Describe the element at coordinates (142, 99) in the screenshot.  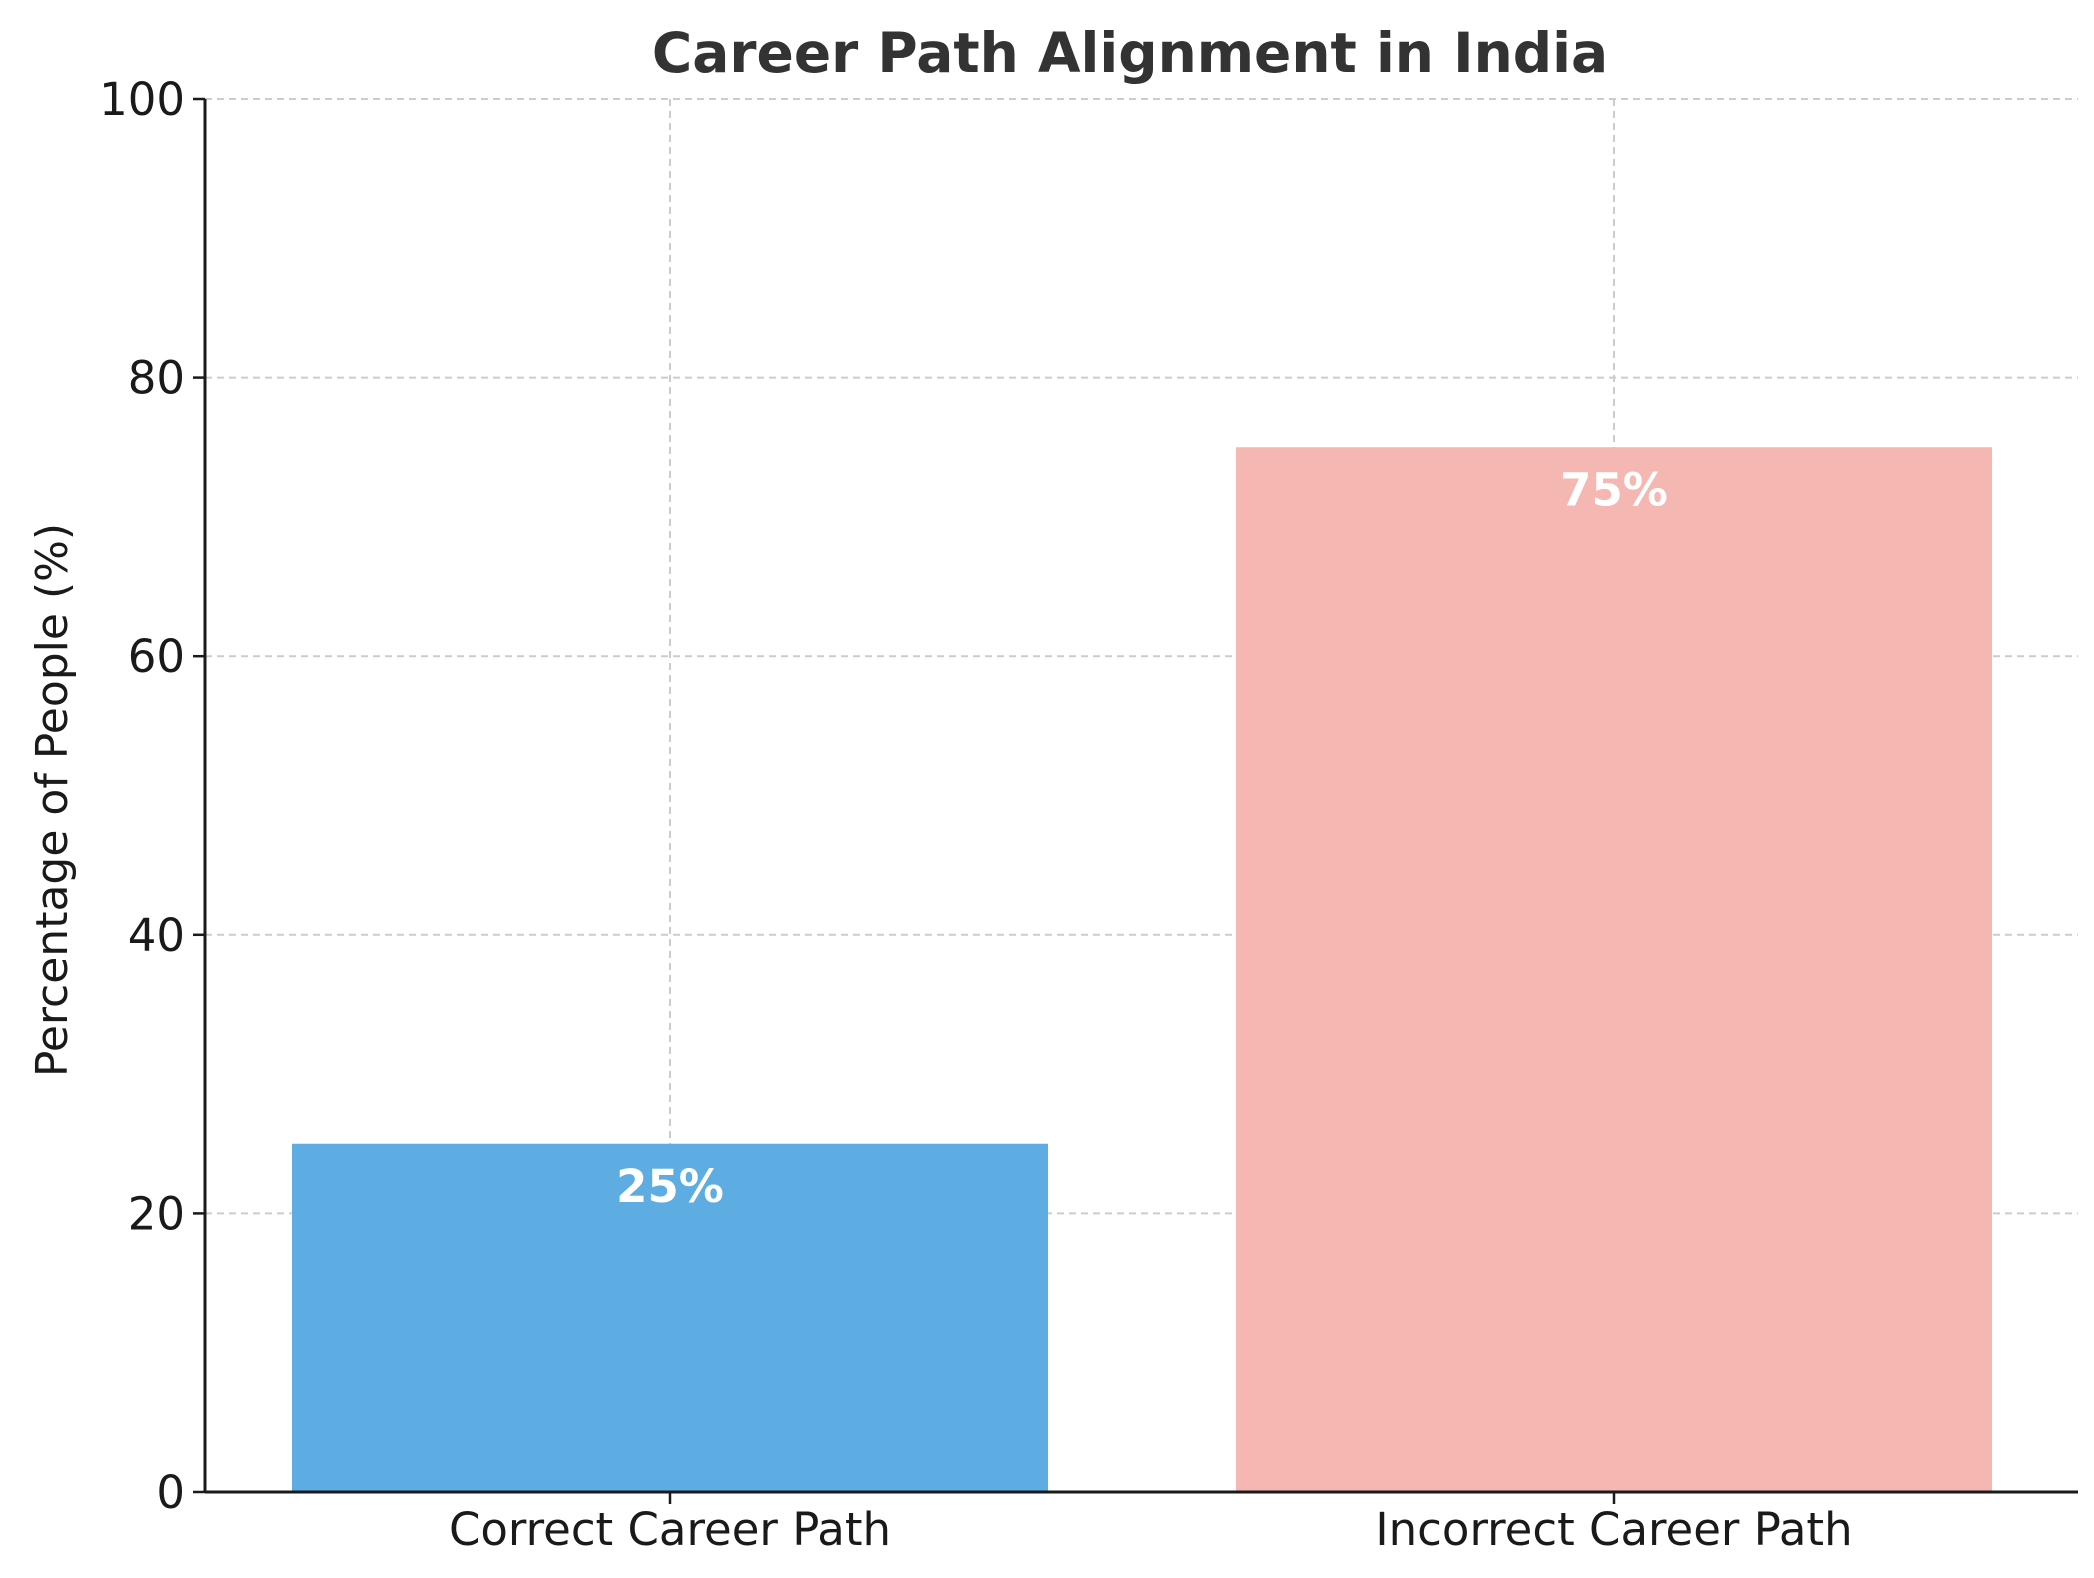
I see `y-tick-label: 100` at that location.